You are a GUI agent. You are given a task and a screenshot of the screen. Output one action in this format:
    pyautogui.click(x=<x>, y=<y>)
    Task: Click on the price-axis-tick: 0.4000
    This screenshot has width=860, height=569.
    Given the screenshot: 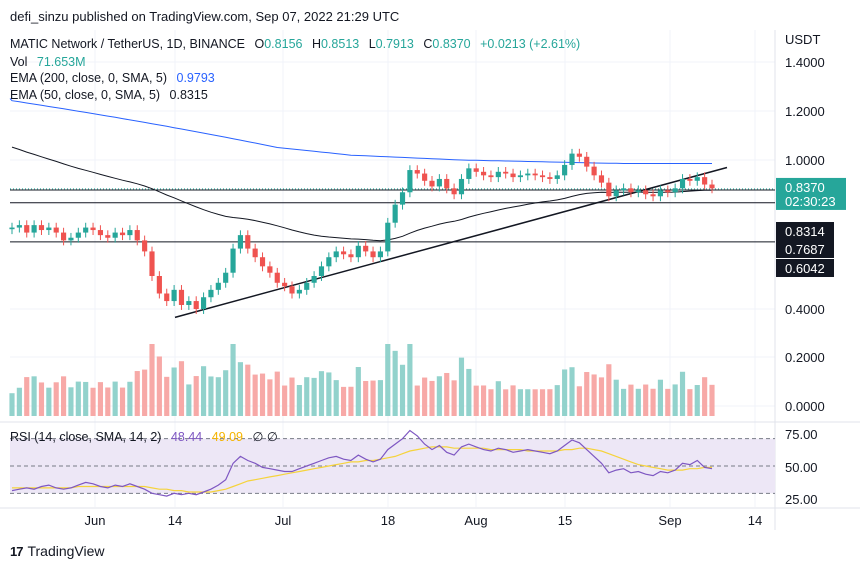 What is the action you would take?
    pyautogui.click(x=805, y=309)
    